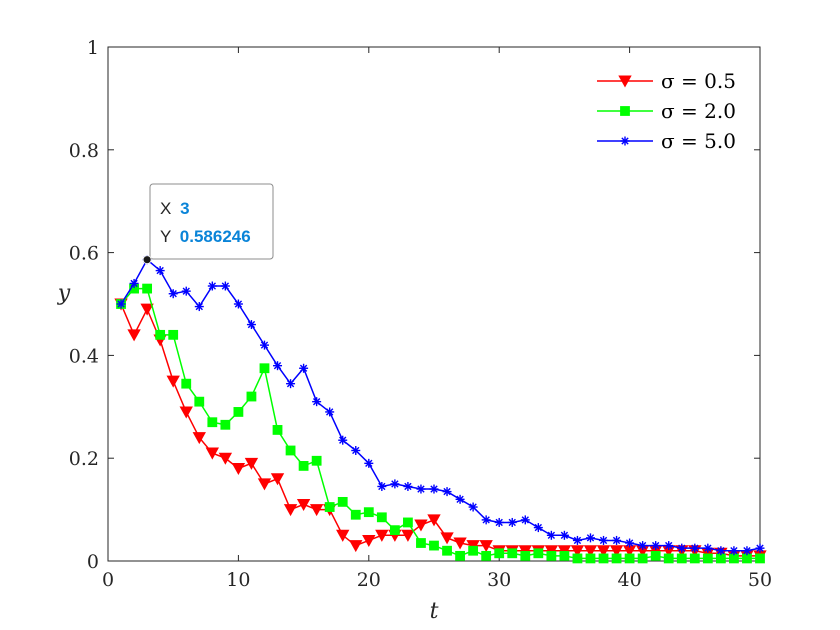 The height and width of the screenshot is (630, 840). I want to click on datatip-marker, so click(147, 260).